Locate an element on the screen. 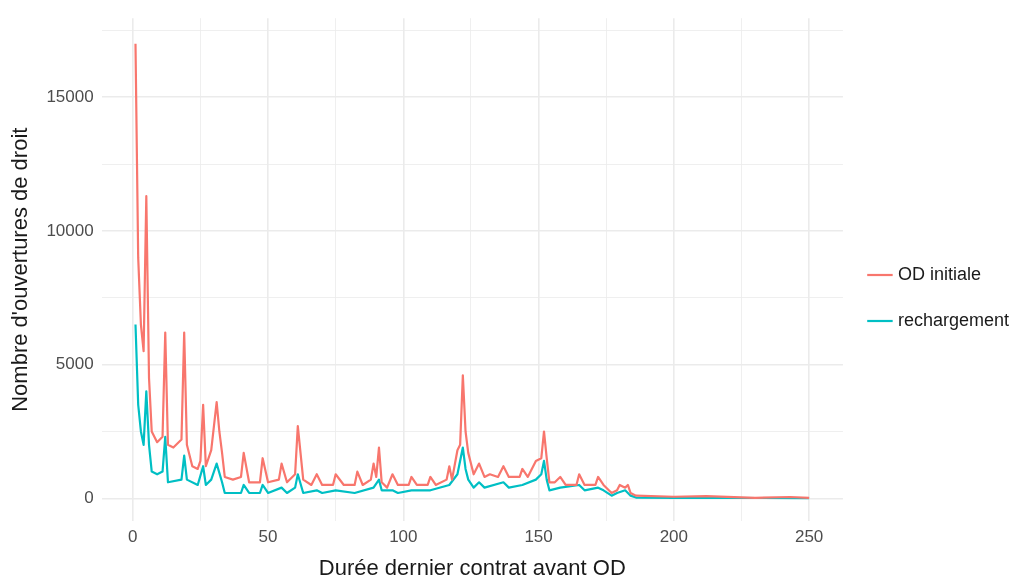  y-tick-label: 5000 is located at coordinates (74, 364).